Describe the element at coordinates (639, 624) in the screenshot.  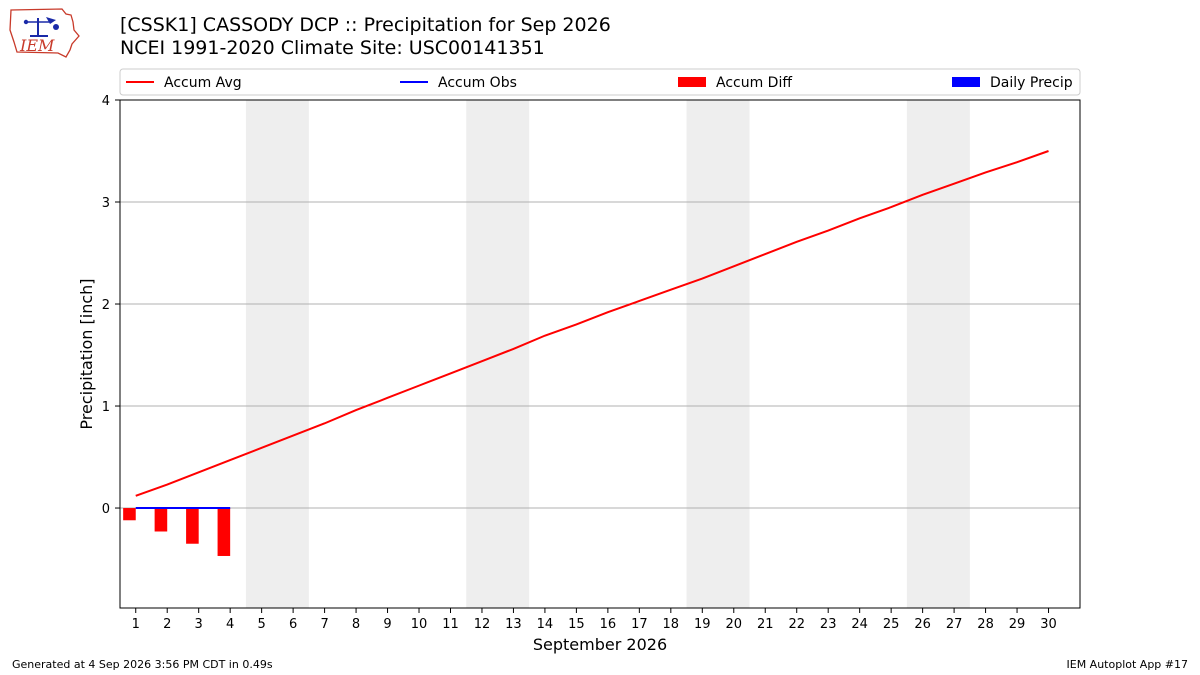
I see `x-tick-label: 17` at that location.